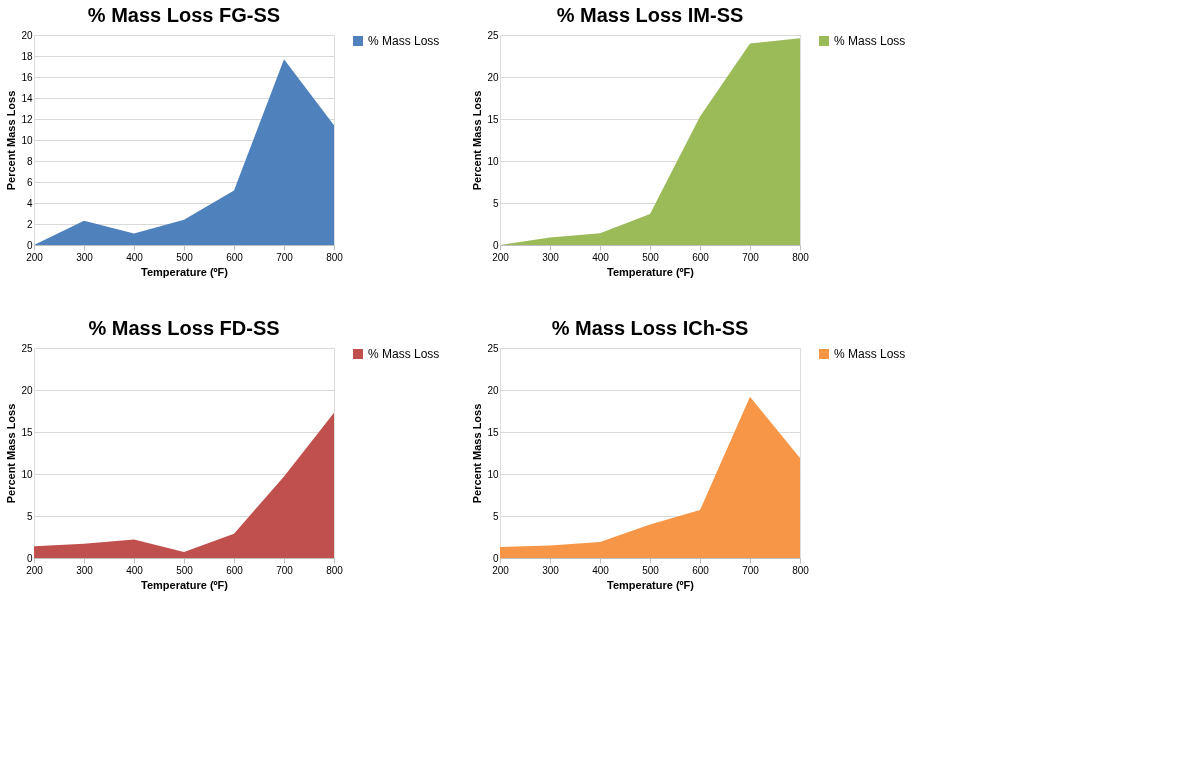 The width and height of the screenshot is (1197, 757). I want to click on y-tick-label: 6, so click(29, 182).